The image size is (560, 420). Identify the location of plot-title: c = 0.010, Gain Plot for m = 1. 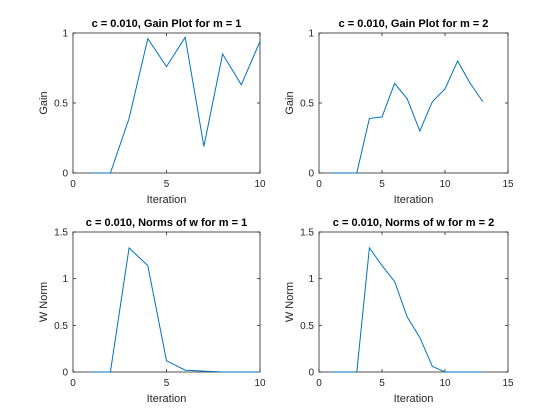
(167, 24).